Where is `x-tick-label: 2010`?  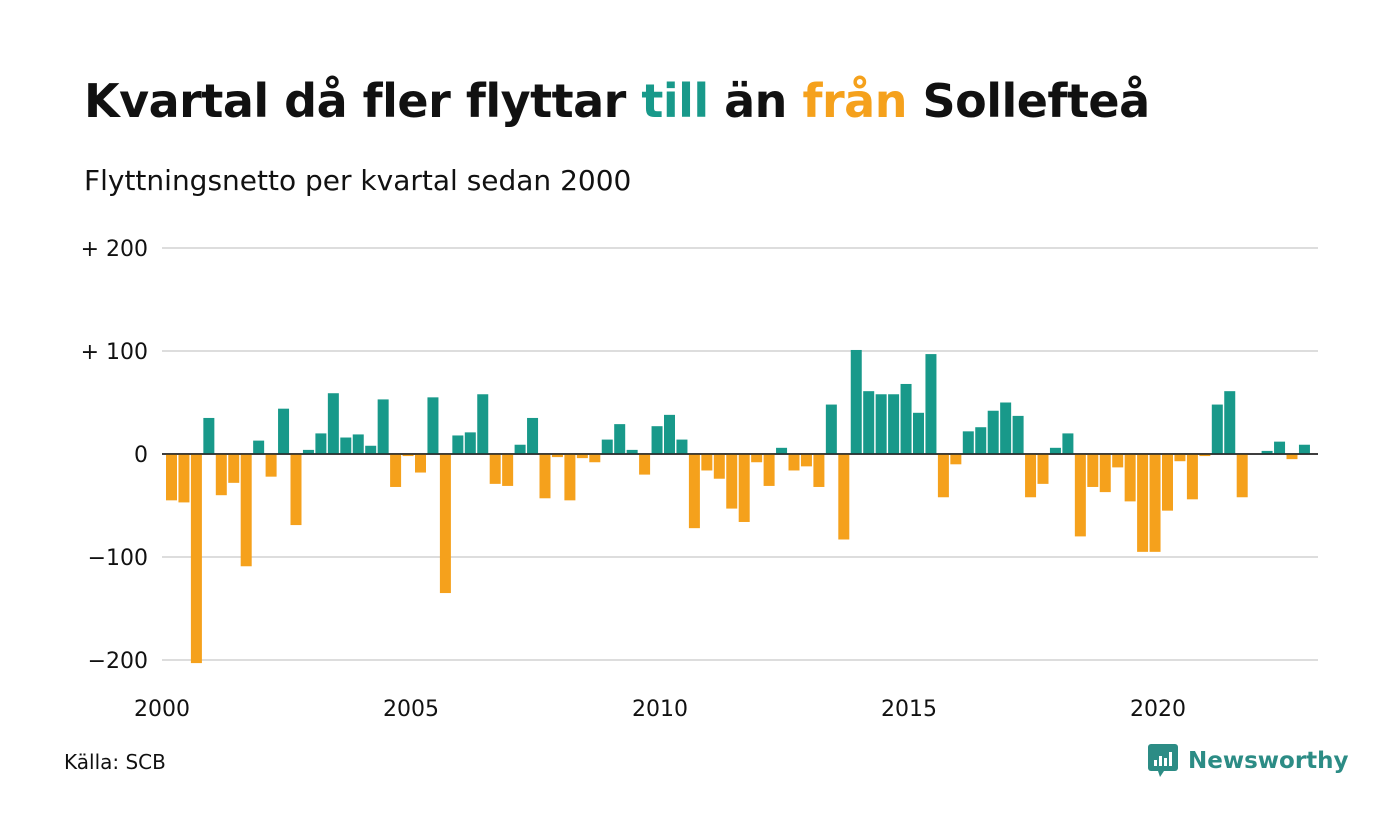 x-tick-label: 2010 is located at coordinates (660, 709).